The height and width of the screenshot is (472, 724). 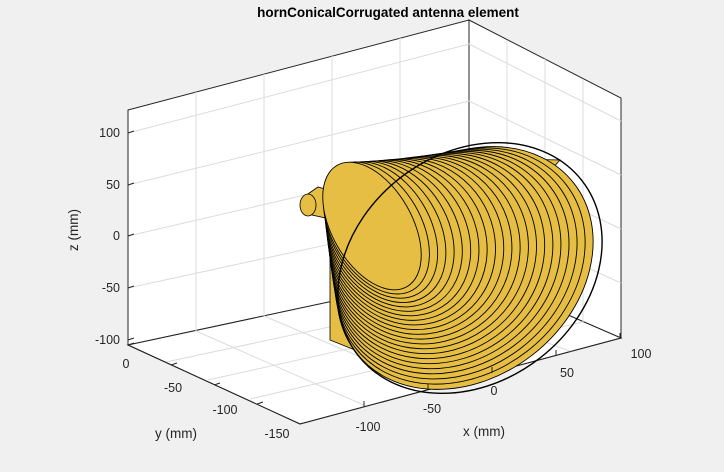 What do you see at coordinates (173, 388) in the screenshot?
I see `y-tick-label: -50` at bounding box center [173, 388].